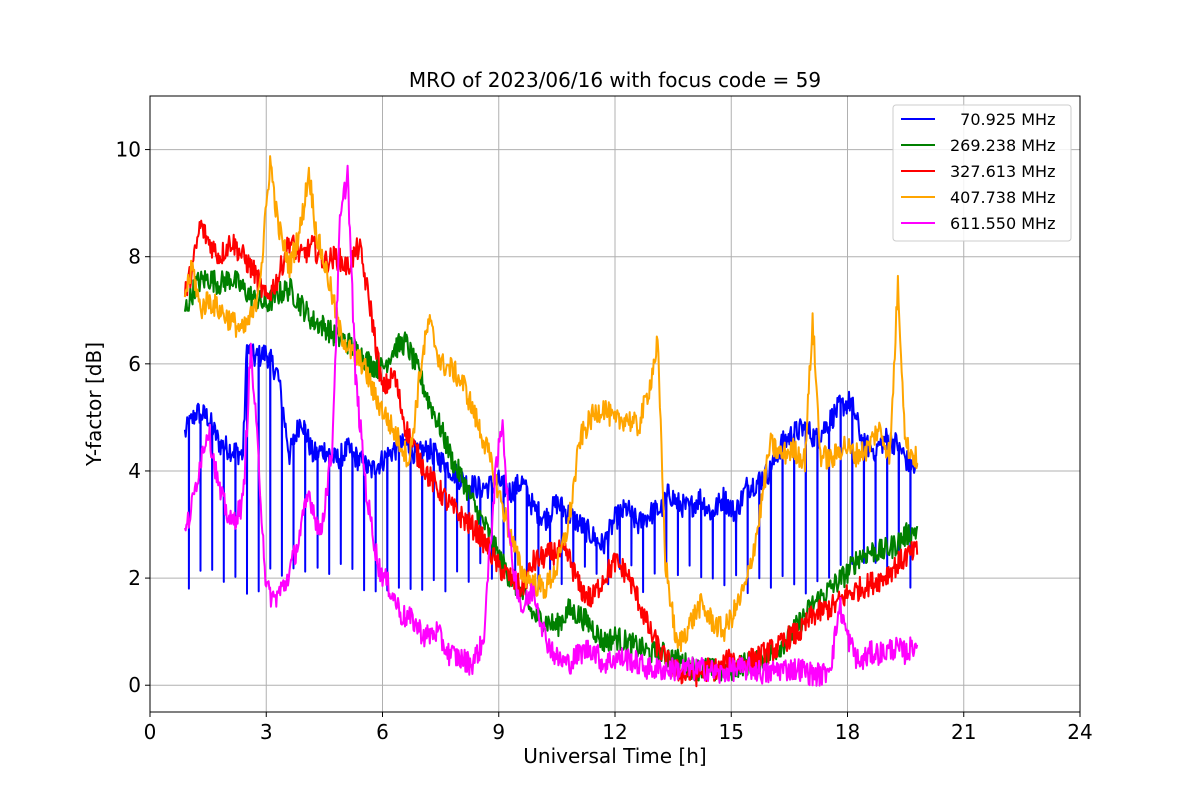 The width and height of the screenshot is (1200, 804). What do you see at coordinates (731, 732) in the screenshot?
I see `x-tick-label: 15` at bounding box center [731, 732].